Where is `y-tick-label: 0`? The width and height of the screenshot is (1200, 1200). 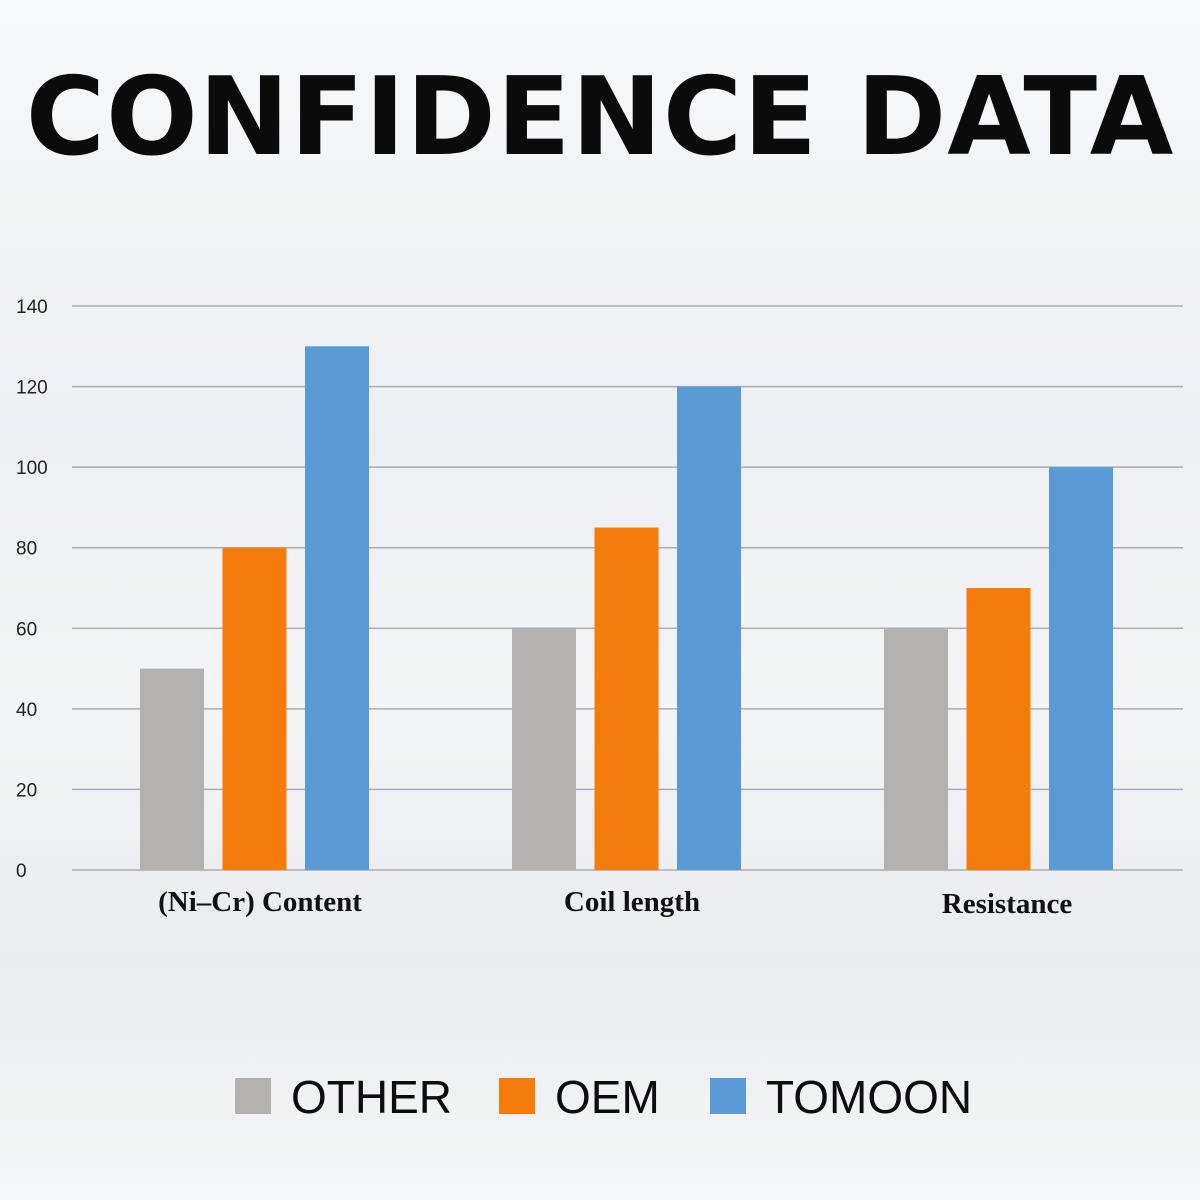 y-tick-label: 0 is located at coordinates (21, 871).